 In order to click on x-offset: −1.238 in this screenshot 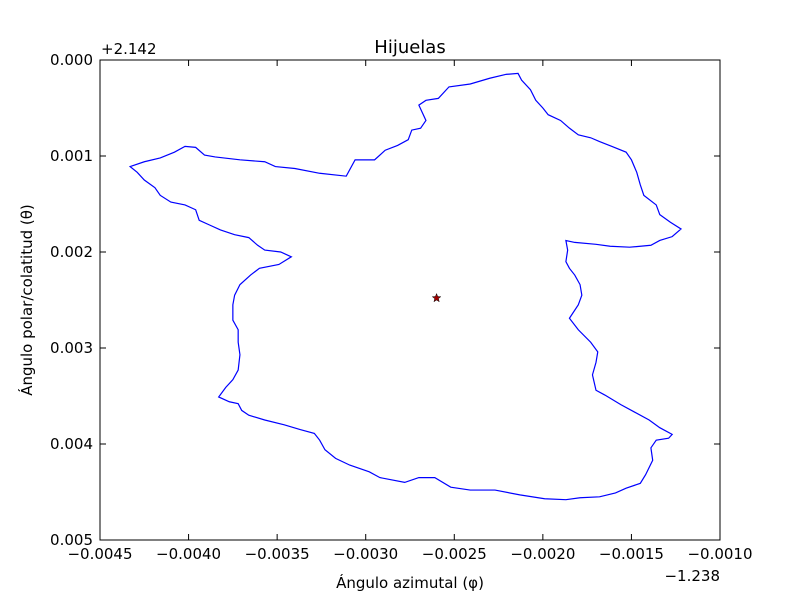, I will do `click(692, 576)`.